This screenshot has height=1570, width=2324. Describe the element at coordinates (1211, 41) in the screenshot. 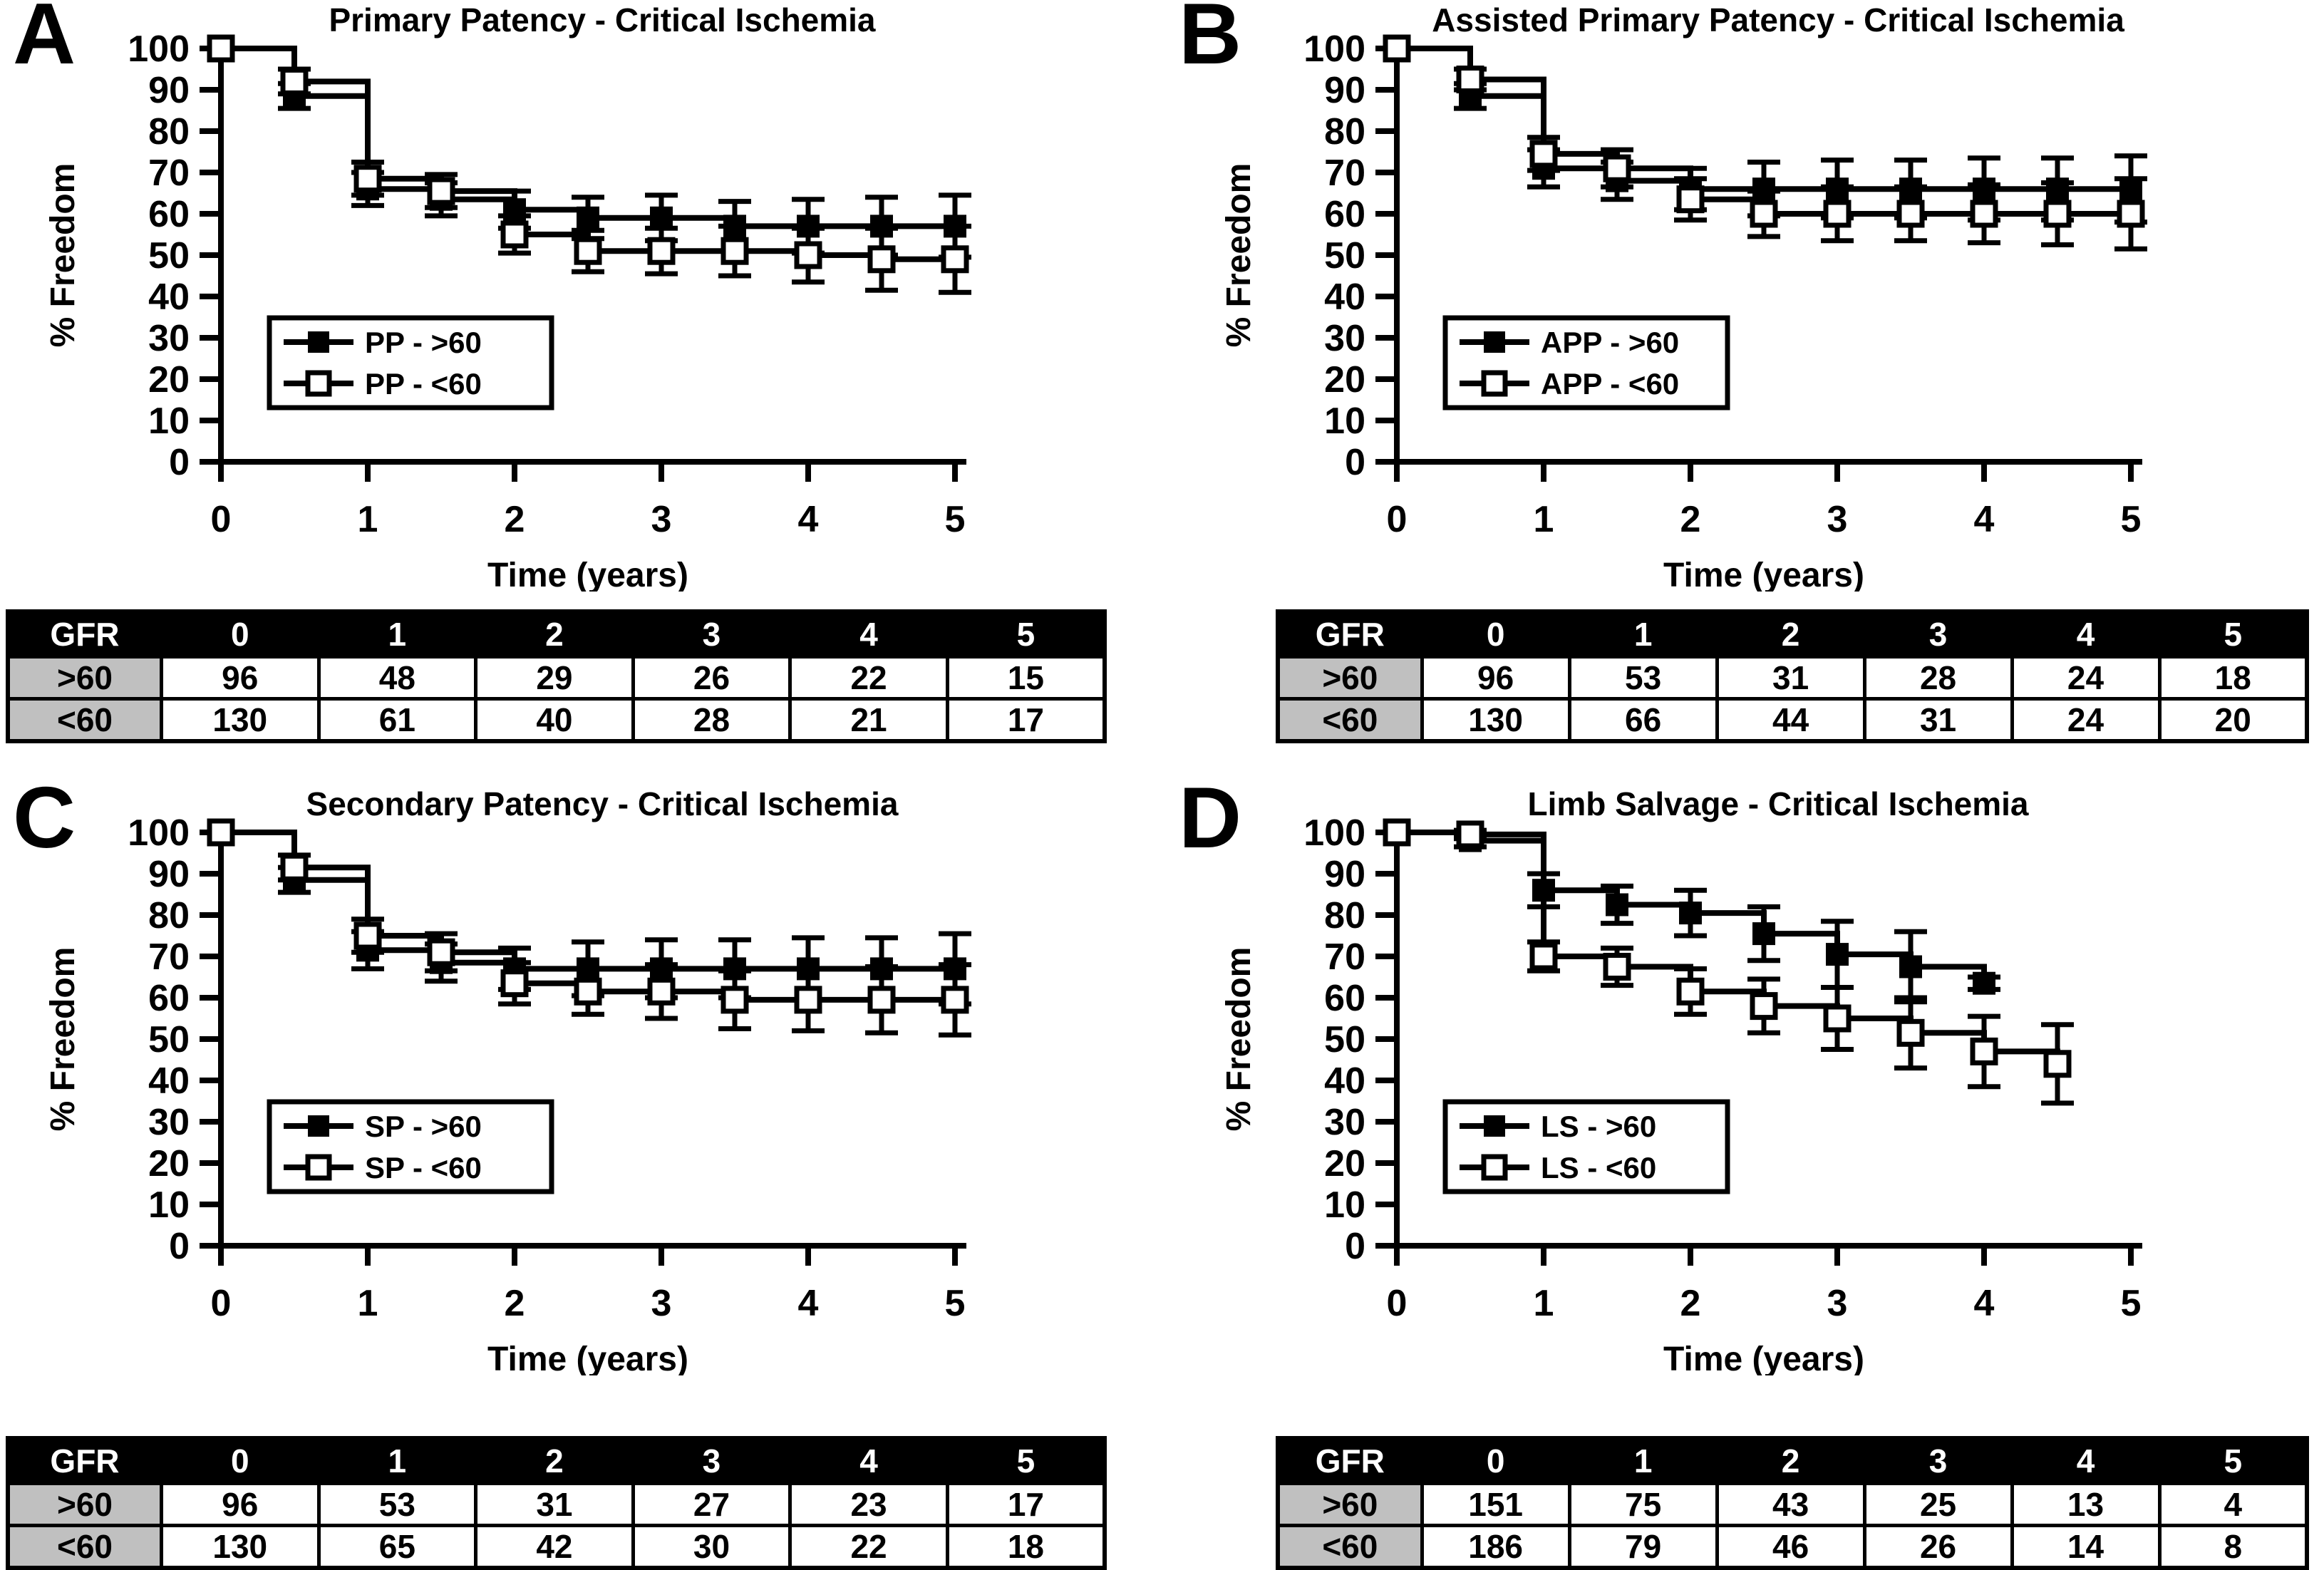

I see `panel-letter: B` at that location.